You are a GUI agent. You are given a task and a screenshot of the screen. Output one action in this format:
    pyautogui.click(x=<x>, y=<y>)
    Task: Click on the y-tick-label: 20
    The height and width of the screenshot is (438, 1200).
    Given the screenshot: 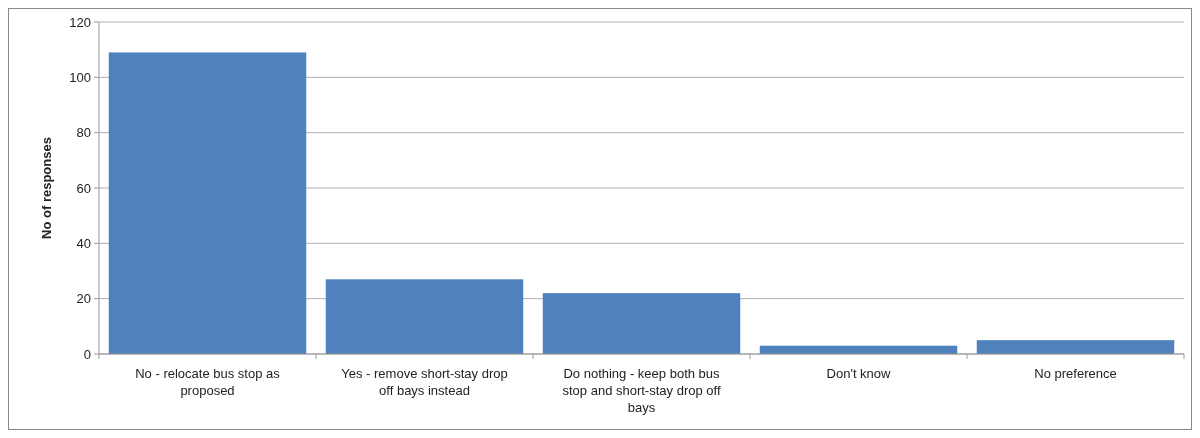 What is the action you would take?
    pyautogui.click(x=83, y=299)
    